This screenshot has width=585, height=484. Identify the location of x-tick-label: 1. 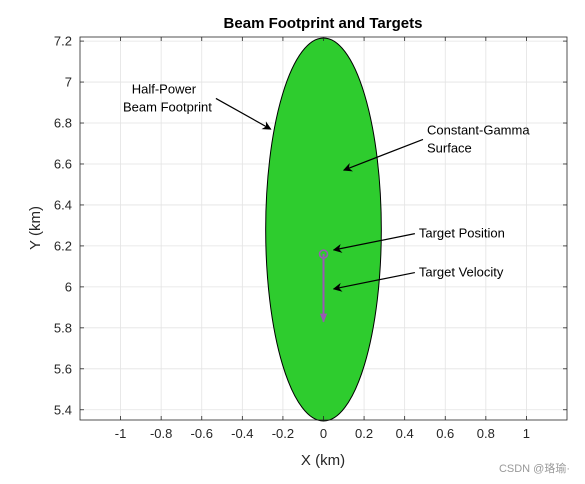
(526, 433).